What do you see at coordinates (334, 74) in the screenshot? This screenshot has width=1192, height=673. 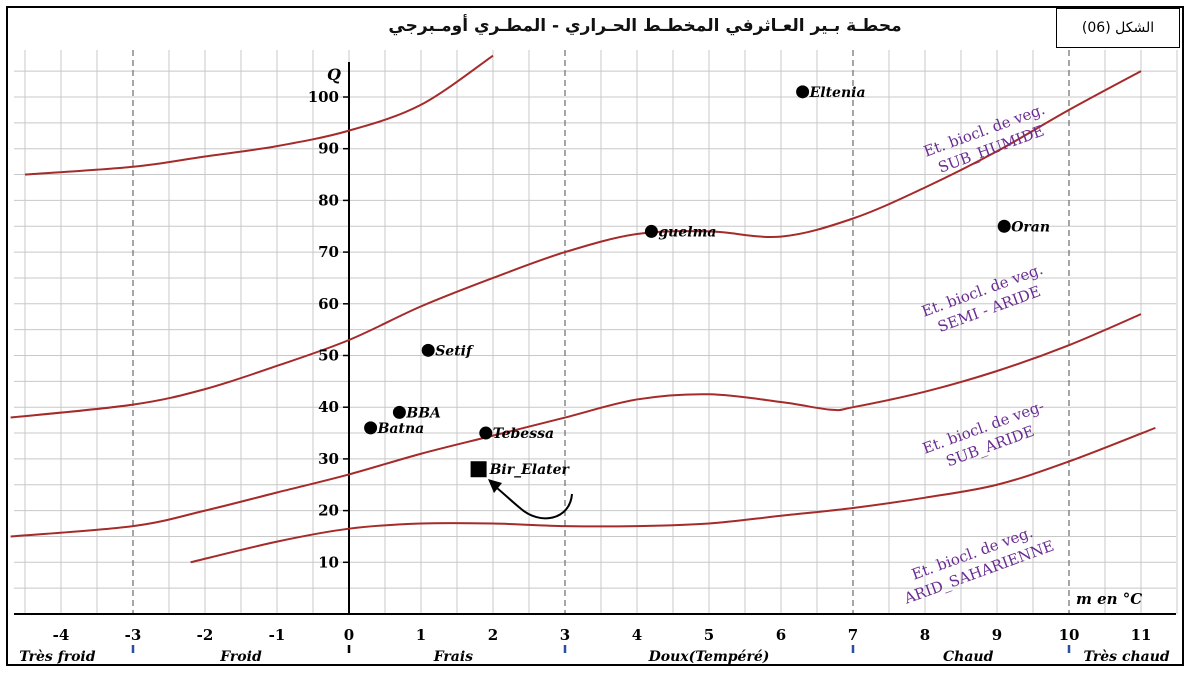 I see `y-axis-label: Q` at bounding box center [334, 74].